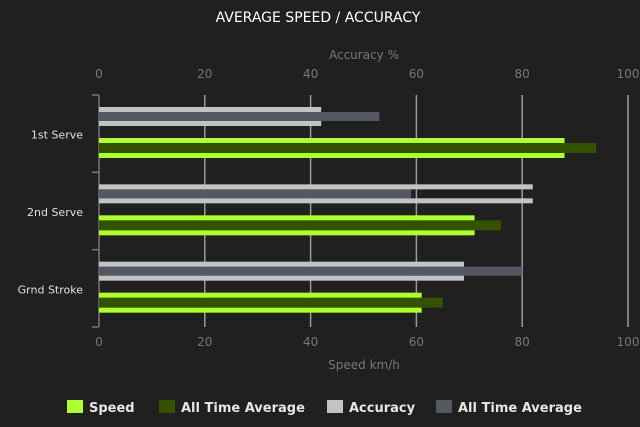 This screenshot has height=427, width=640. Describe the element at coordinates (364, 365) in the screenshot. I see `bottom-axis-label: Speed km/h` at that location.